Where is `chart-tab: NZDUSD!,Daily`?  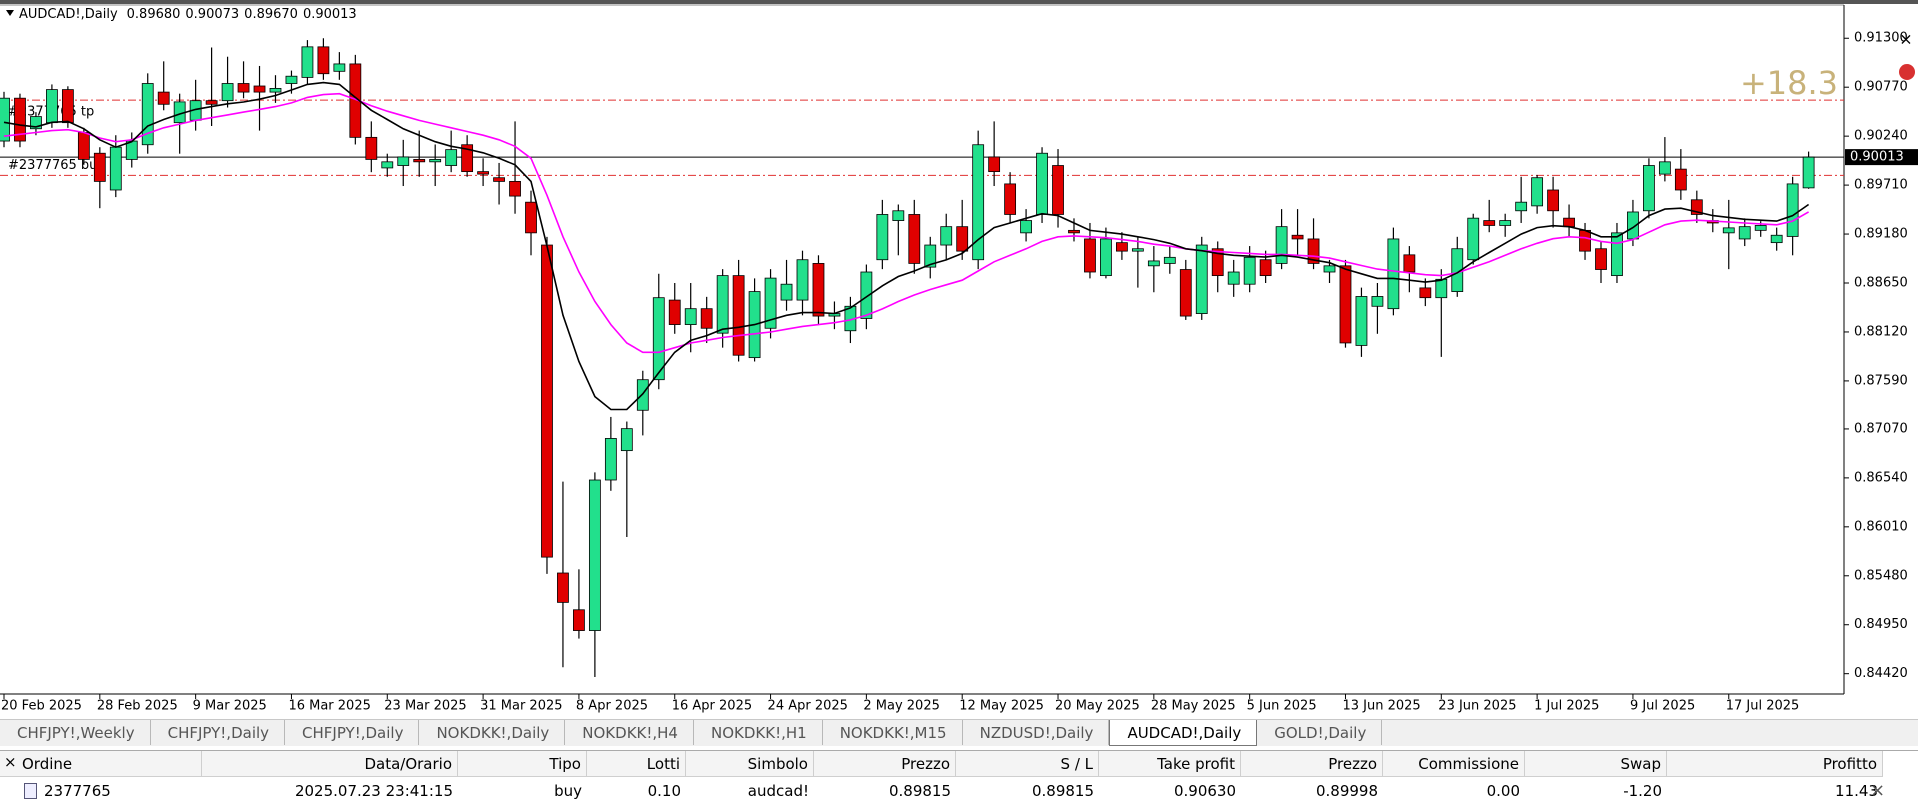
chart-tab: NZDUSD!,Daily is located at coordinates (1036, 732).